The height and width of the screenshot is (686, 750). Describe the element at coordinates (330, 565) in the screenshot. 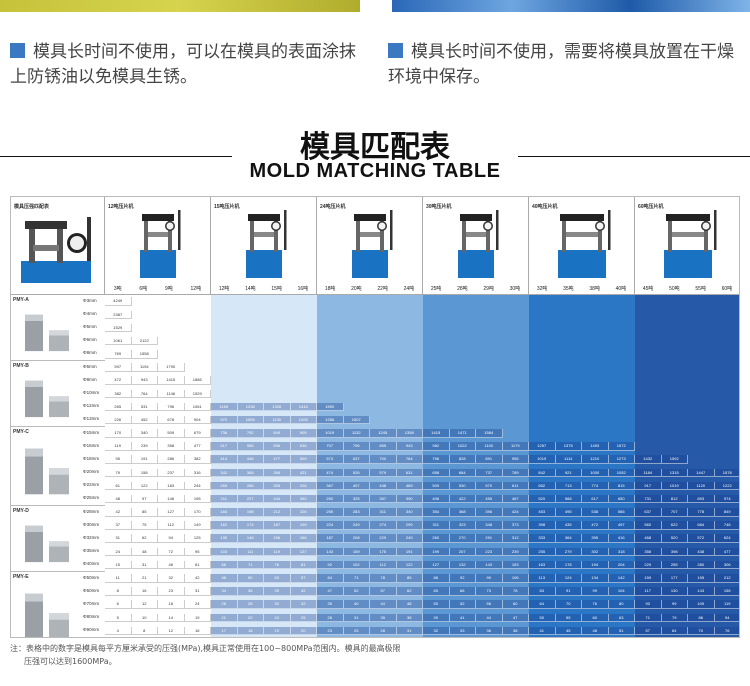

I see `pressure-value: 92` at that location.